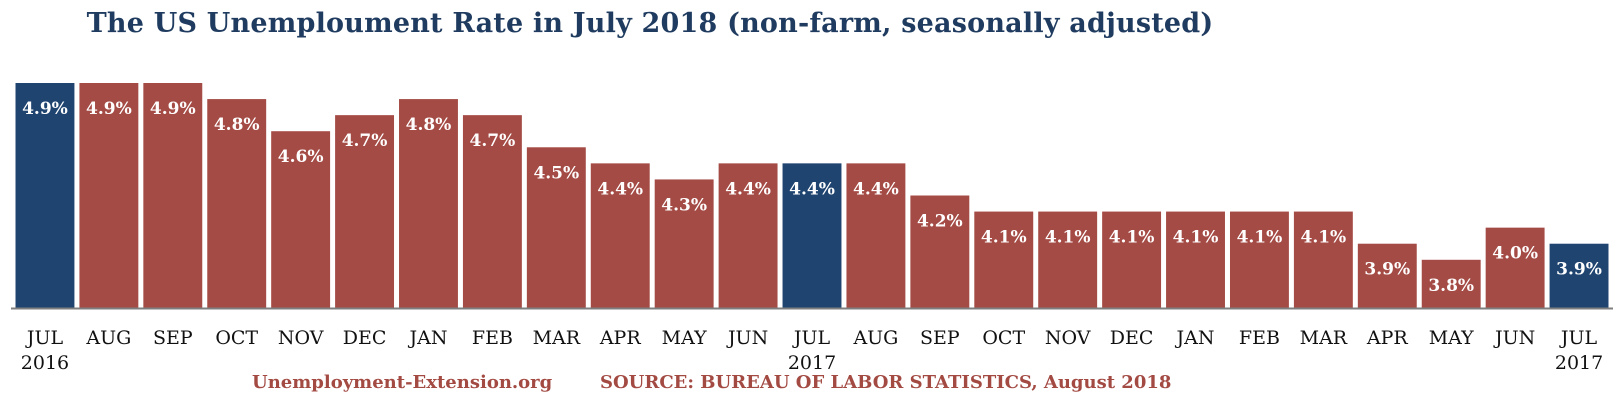 This screenshot has height=401, width=1619. What do you see at coordinates (684, 205) in the screenshot?
I see `data-label: 4.3%` at bounding box center [684, 205].